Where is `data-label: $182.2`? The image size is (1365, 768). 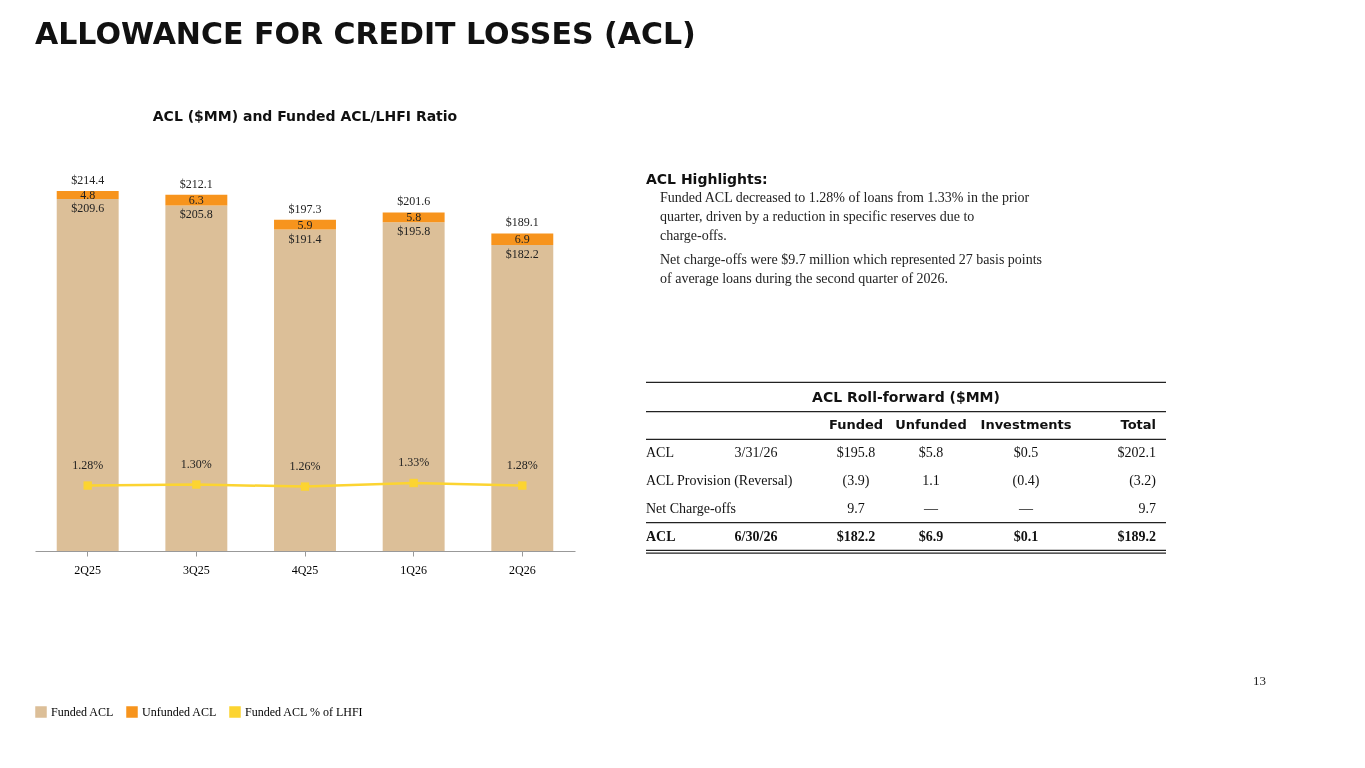 data-label: $182.2 is located at coordinates (522, 254).